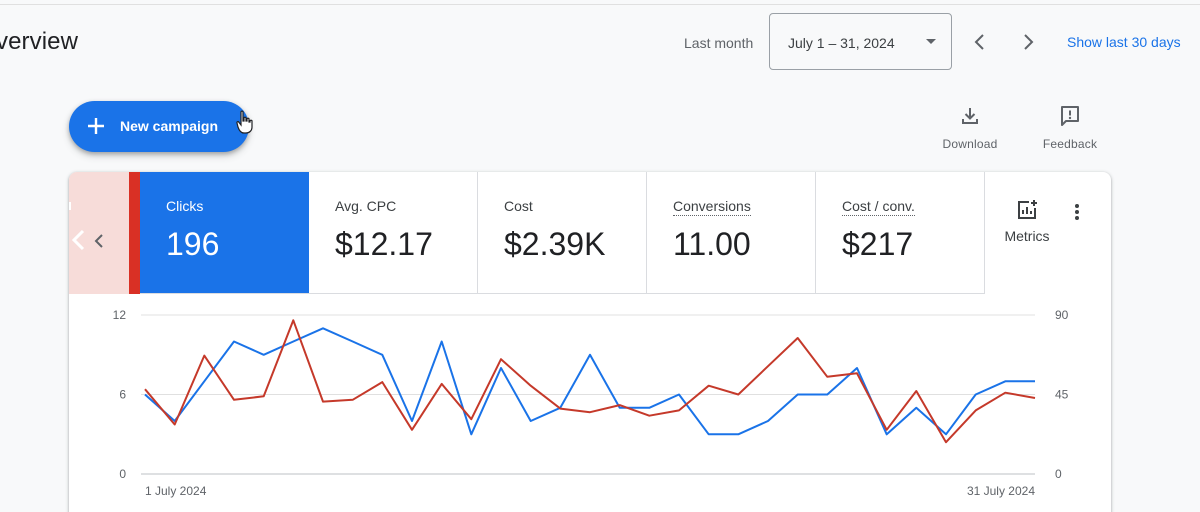 The height and width of the screenshot is (512, 1200). What do you see at coordinates (70, 206) in the screenshot?
I see `hidden-scorecard-edge` at bounding box center [70, 206].